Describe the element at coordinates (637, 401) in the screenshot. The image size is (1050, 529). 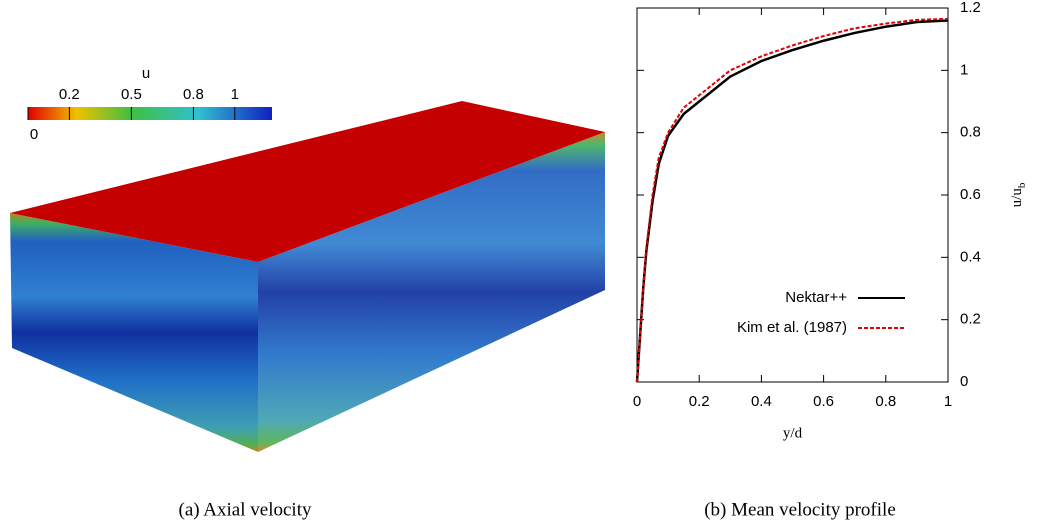
I see `x-tick-label: 0` at that location.